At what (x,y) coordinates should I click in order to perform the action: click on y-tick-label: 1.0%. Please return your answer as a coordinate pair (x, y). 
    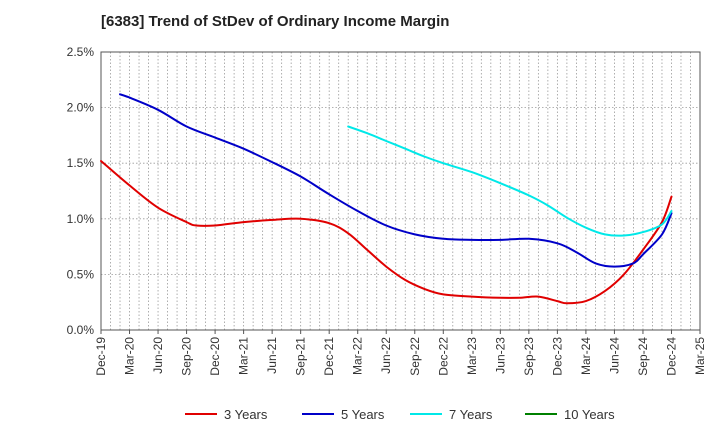
    Looking at the image, I should click on (81, 219).